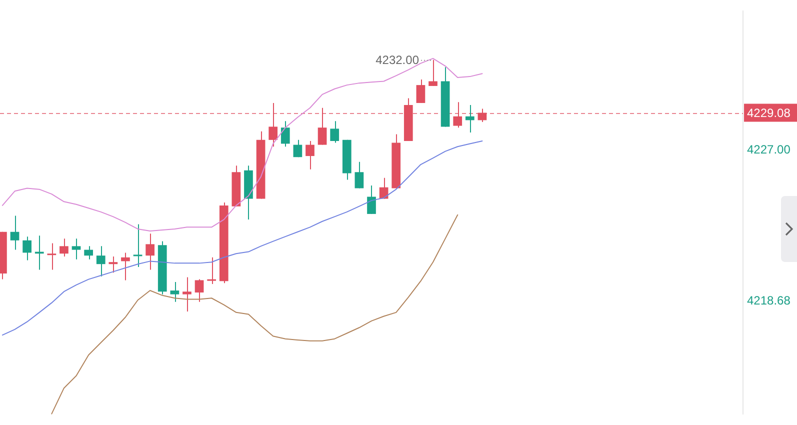 The width and height of the screenshot is (797, 425). What do you see at coordinates (398, 60) in the screenshot?
I see `annotation: 4232.00` at bounding box center [398, 60].